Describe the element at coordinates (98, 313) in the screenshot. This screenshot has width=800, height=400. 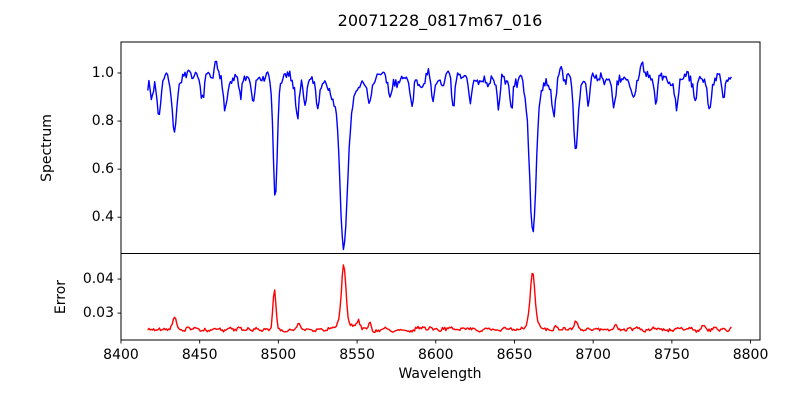
I see `y-tick-label: 0.03` at that location.